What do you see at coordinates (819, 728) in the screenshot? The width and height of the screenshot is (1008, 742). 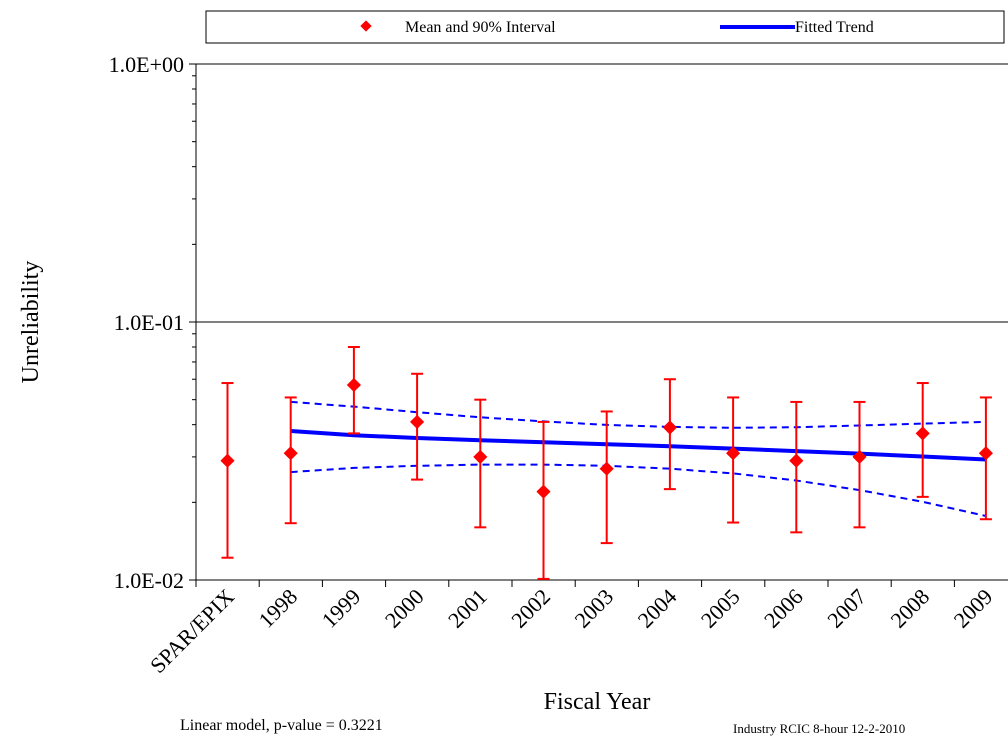 I see `source-note: Industry RCIC 8-hour 12-2-2010` at bounding box center [819, 728].